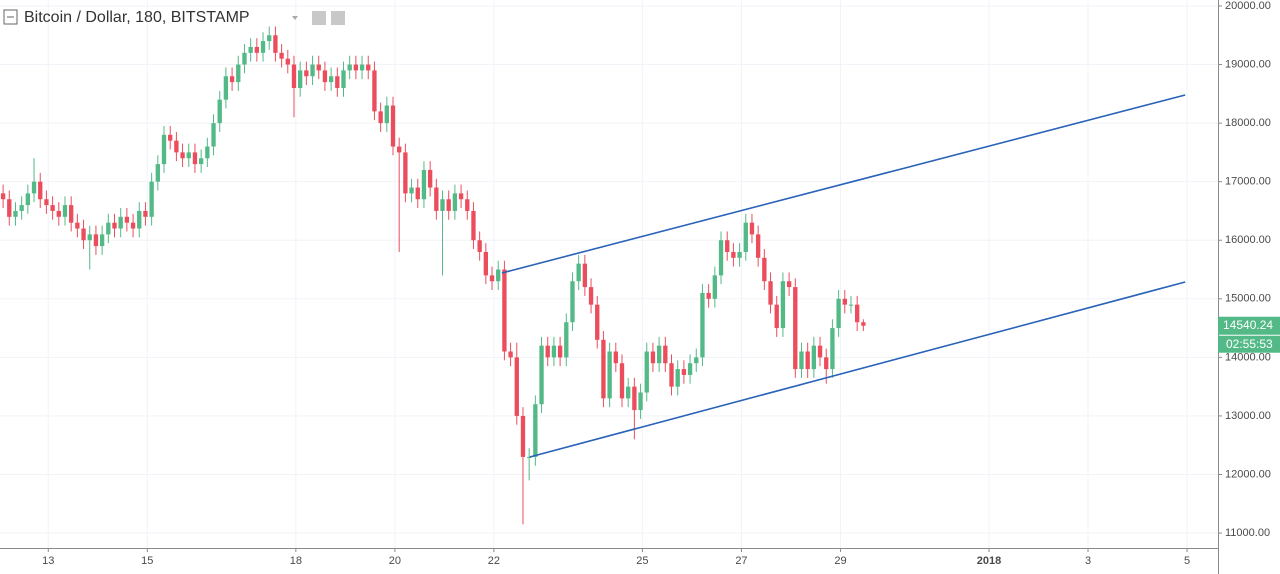 Image resolution: width=1280 pixels, height=574 pixels. I want to click on price-tag-label: 14540.24, so click(1248, 325).